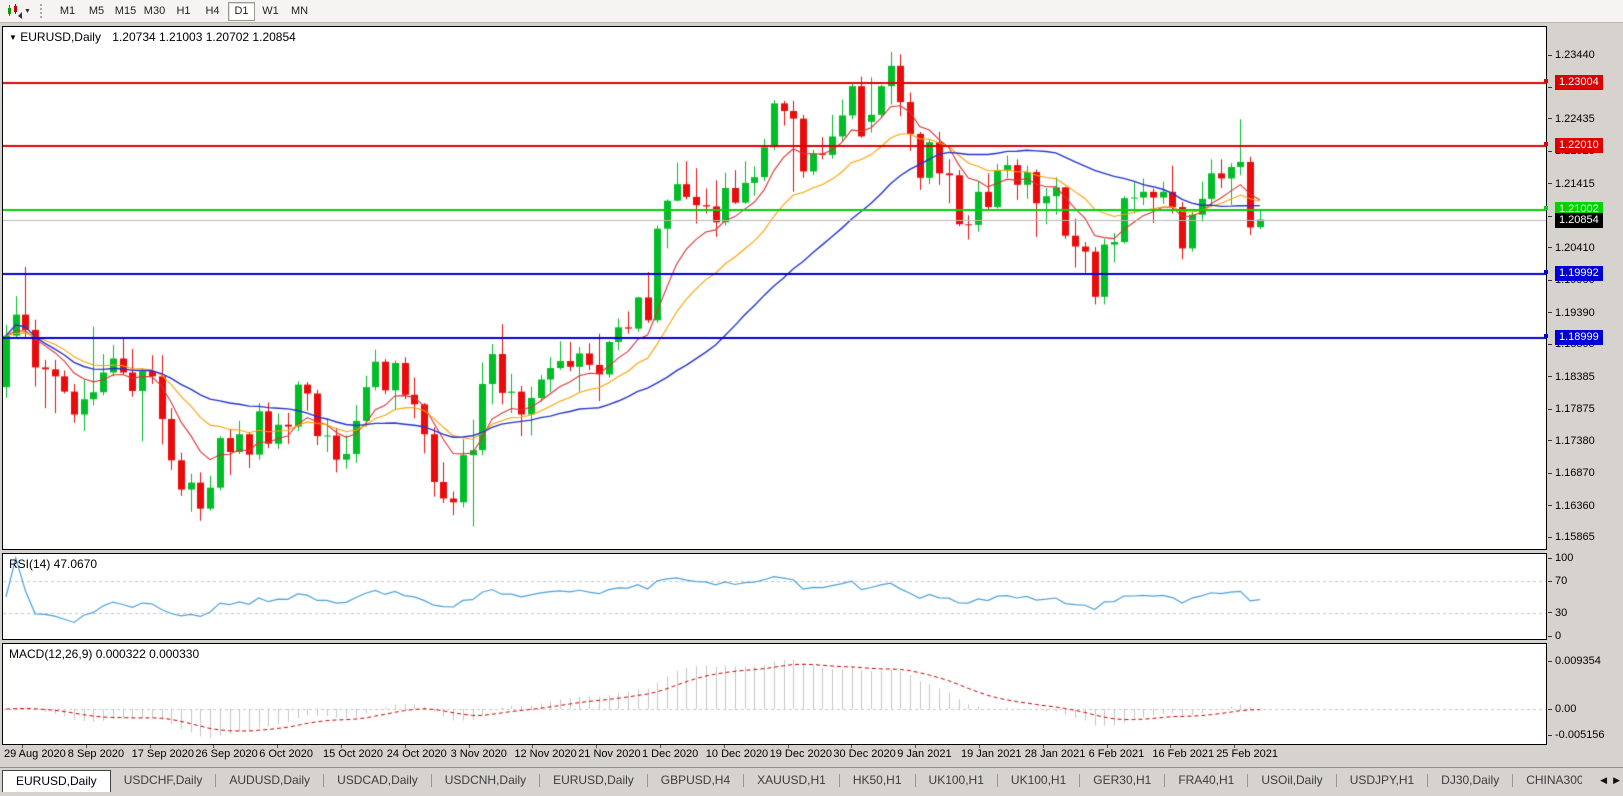 The height and width of the screenshot is (796, 1623). I want to click on date-label: 25 Feb 2021, so click(1247, 754).